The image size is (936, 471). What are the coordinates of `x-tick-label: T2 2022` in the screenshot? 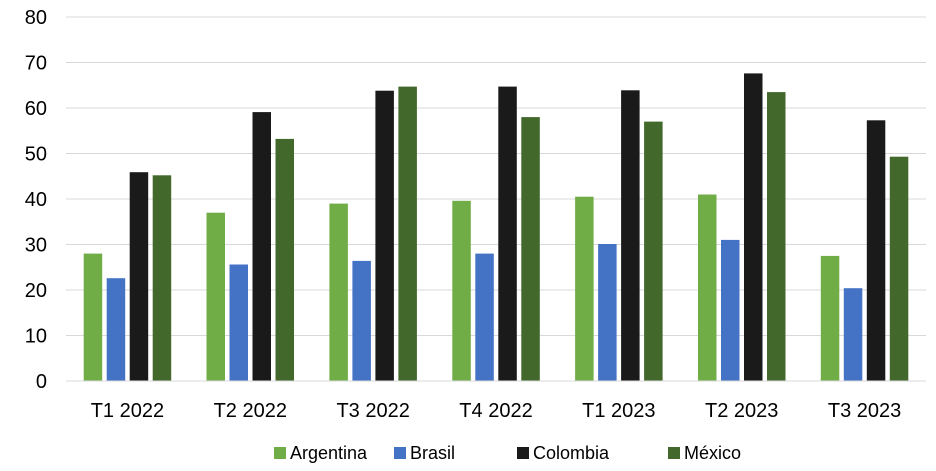 It's located at (250, 411).